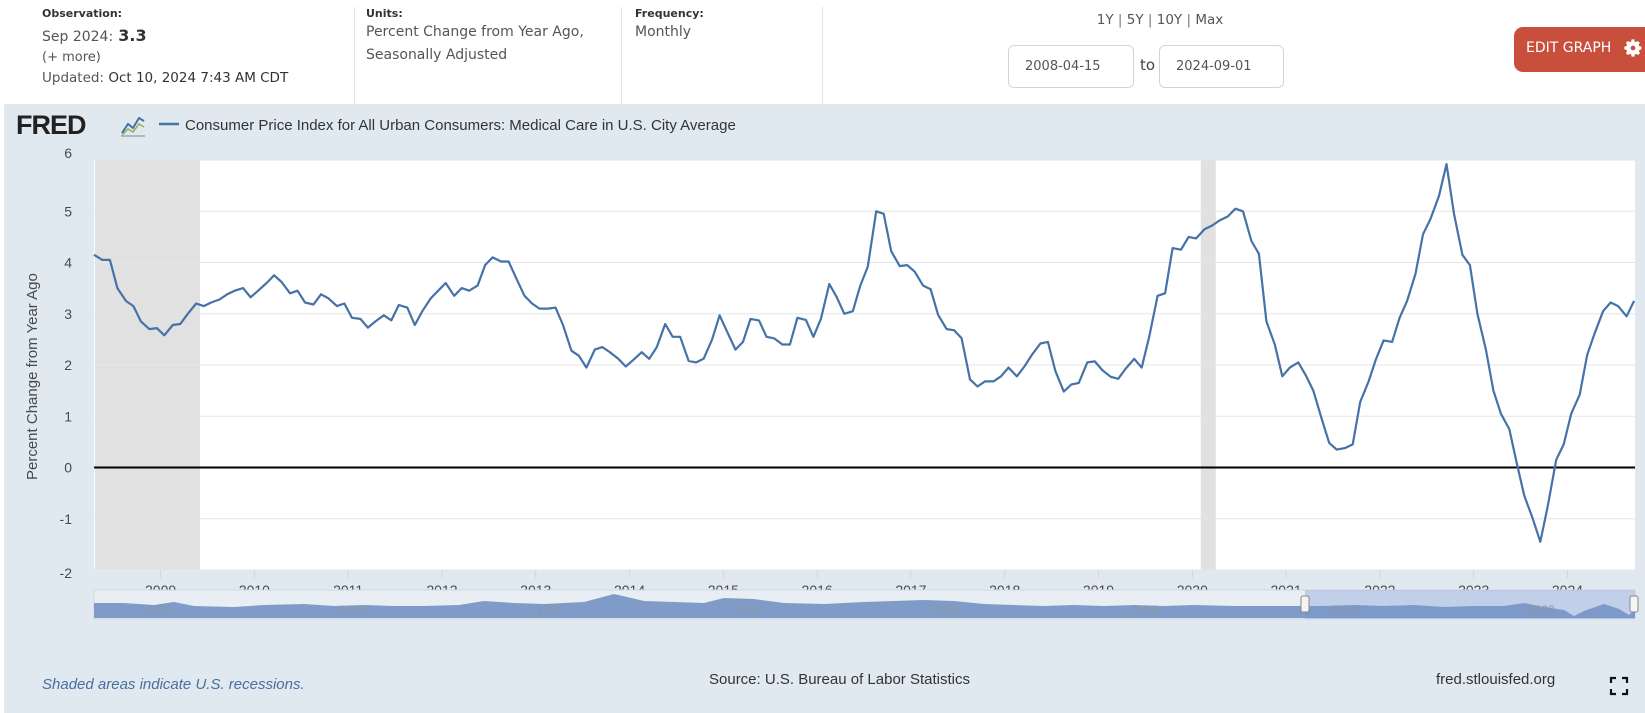 This screenshot has width=1645, height=713. What do you see at coordinates (68, 263) in the screenshot?
I see `y-tick-label: 4` at bounding box center [68, 263].